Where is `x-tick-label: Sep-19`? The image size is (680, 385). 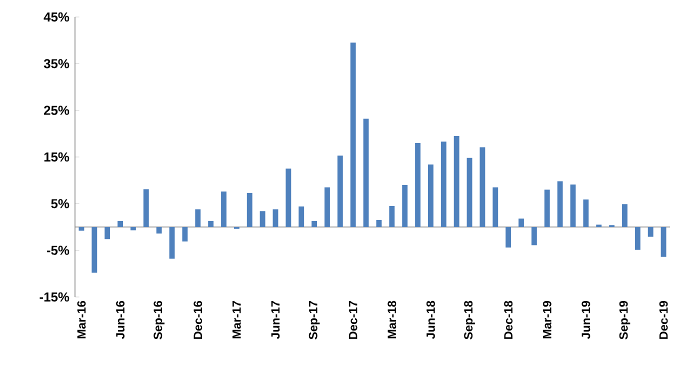
x-tick-label: Sep-19 is located at coordinates (624, 320).